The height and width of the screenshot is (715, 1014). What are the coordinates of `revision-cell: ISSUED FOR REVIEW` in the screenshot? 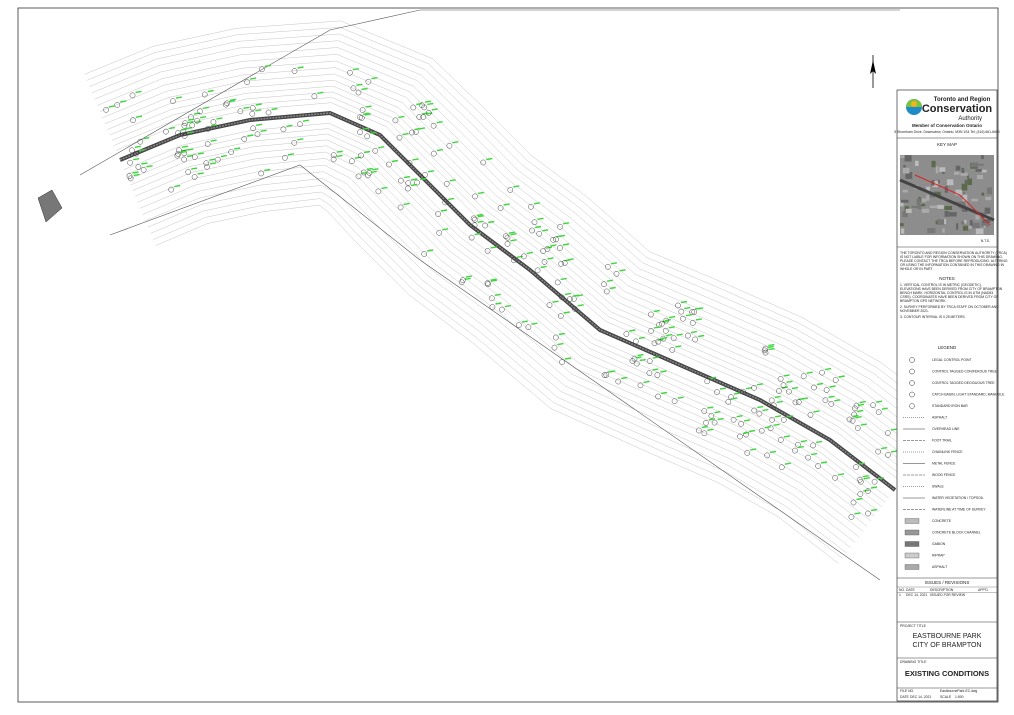 It's located at (948, 595).